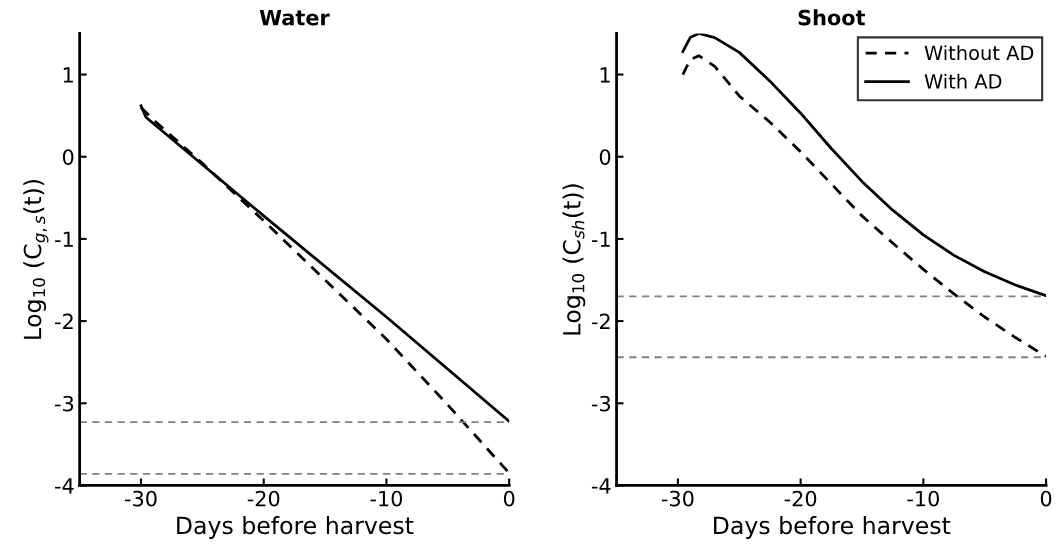 This screenshot has width=1062, height=558. Describe the element at coordinates (574, 259) in the screenshot. I see `y-axis-title: Log$_{10}$ (C$_{sh}$(t))` at that location.